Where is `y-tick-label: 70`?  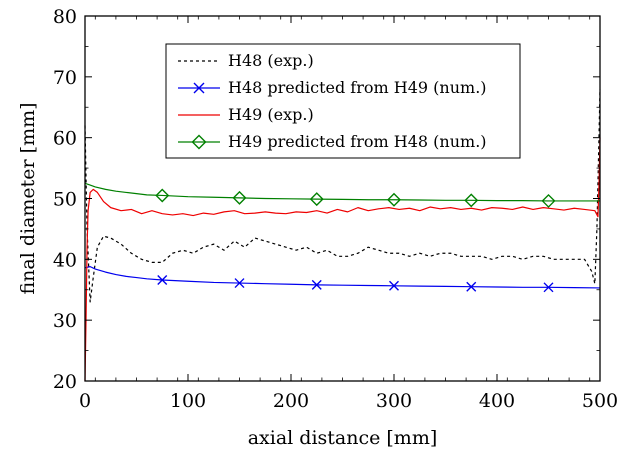
y-tick-label: 70 is located at coordinates (65, 78).